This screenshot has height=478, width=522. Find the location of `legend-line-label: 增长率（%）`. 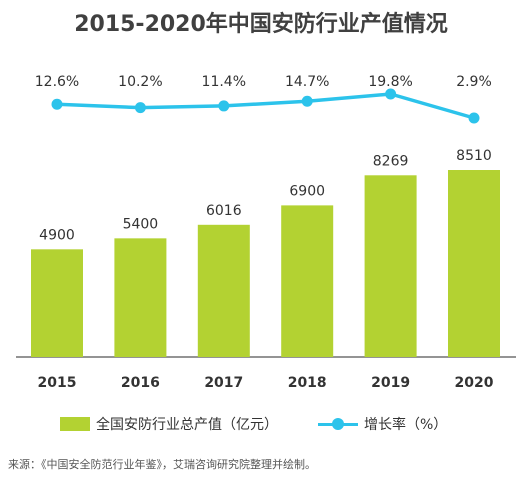

legend-line-label: 增长率（%） is located at coordinates (406, 425).